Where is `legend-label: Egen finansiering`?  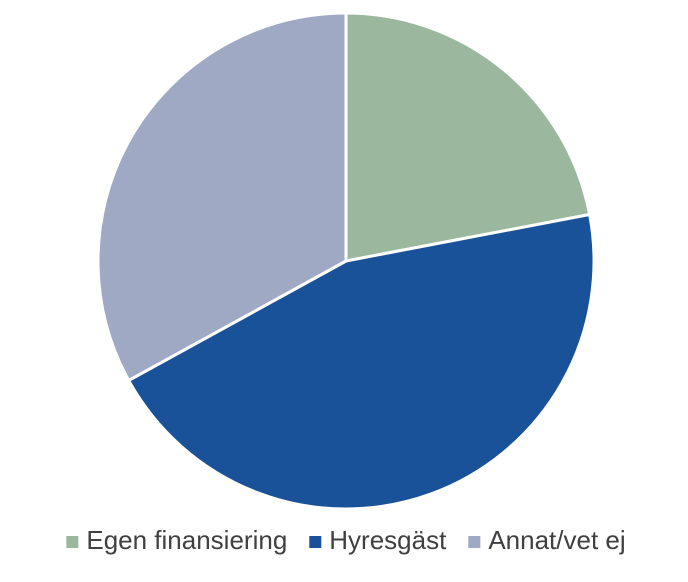
legend-label: Egen finansiering is located at coordinates (186, 540).